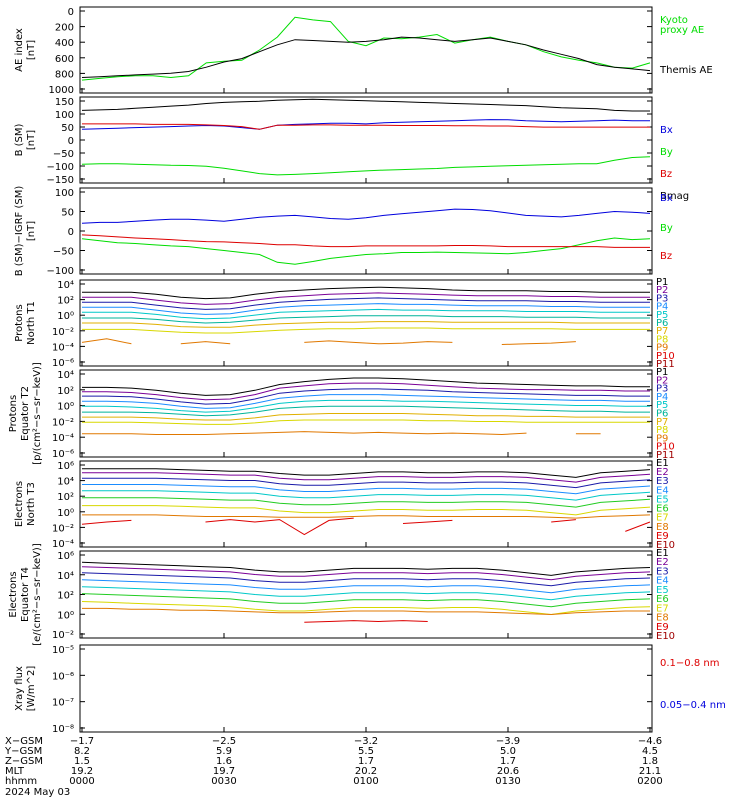 Image resolution: width=750 pixels, height=800 pixels. What do you see at coordinates (366, 568) in the screenshot?
I see `series-line-e1` at bounding box center [366, 568].